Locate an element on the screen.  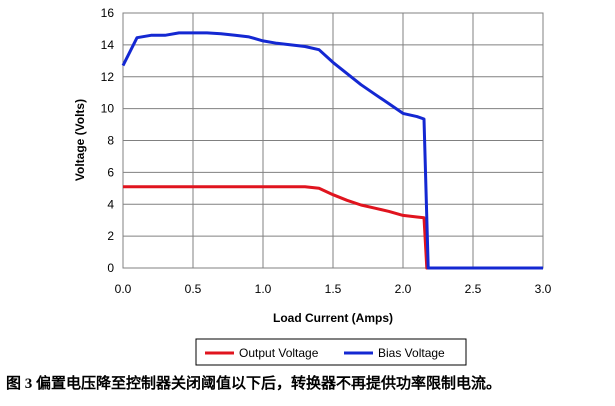
y-tick-label: 14 is located at coordinates (108, 45).